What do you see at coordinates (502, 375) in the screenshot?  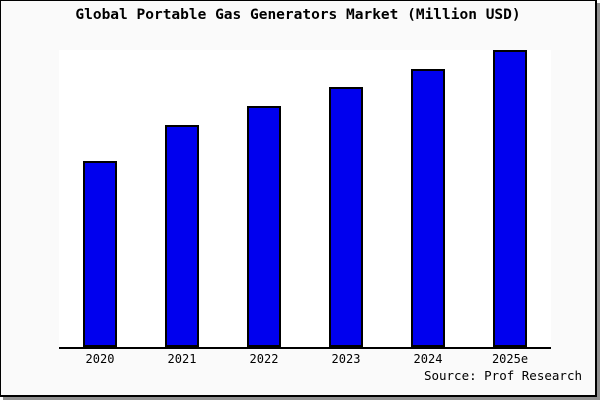 I see `source-note: Source: Prof Research` at bounding box center [502, 375].